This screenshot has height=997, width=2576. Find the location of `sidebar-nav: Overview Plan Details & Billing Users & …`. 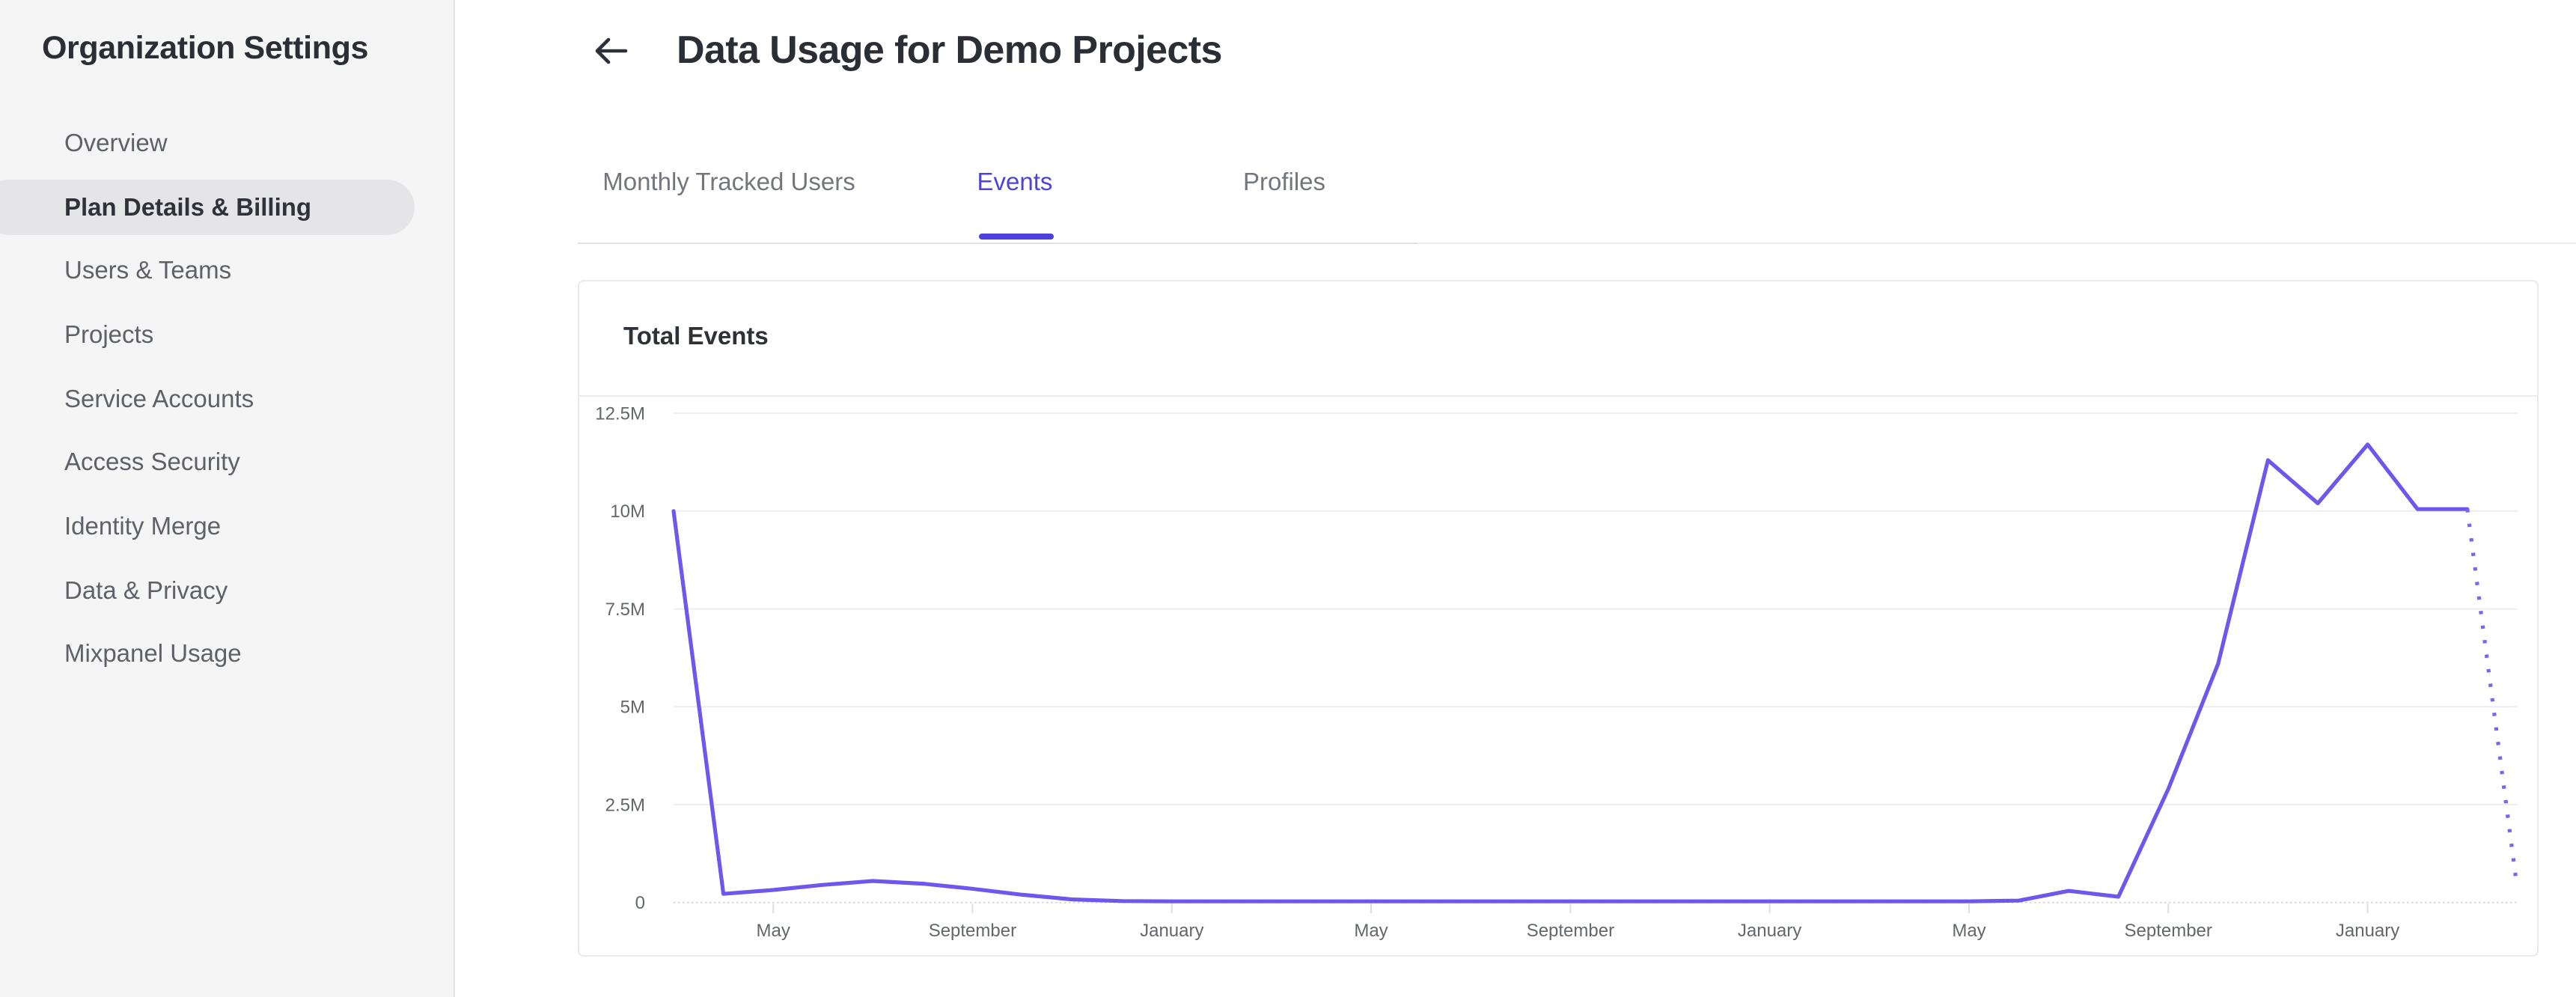

sidebar-nav: Overview Plan Details & Billing Users & … is located at coordinates (227, 400).